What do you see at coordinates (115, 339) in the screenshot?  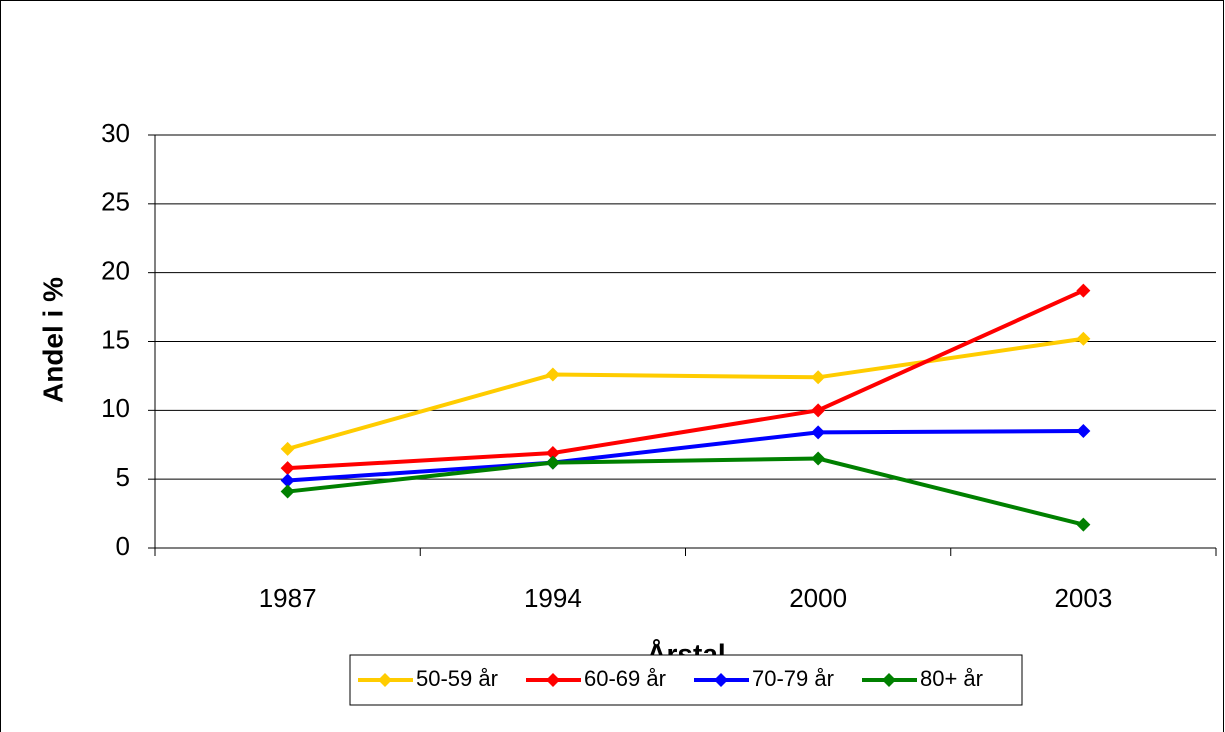 I see `y-tick-label: 15` at bounding box center [115, 339].